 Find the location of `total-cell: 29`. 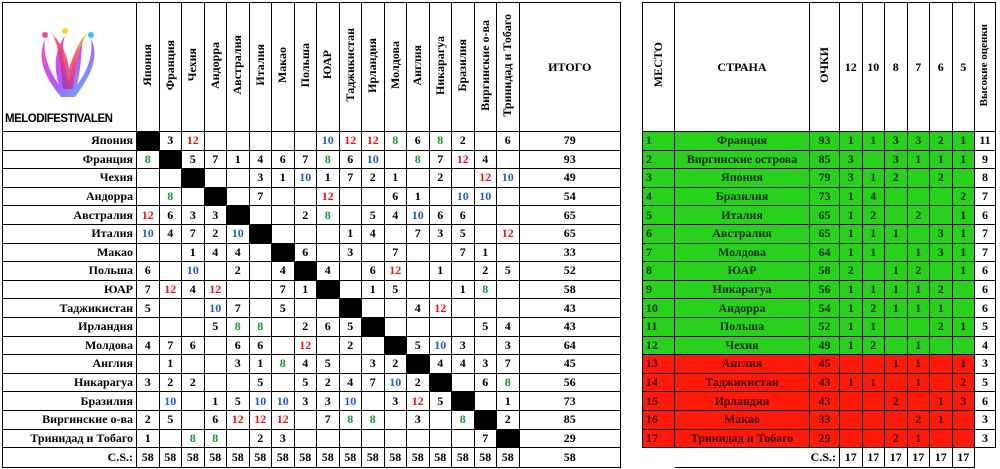

total-cell: 29 is located at coordinates (569, 438).